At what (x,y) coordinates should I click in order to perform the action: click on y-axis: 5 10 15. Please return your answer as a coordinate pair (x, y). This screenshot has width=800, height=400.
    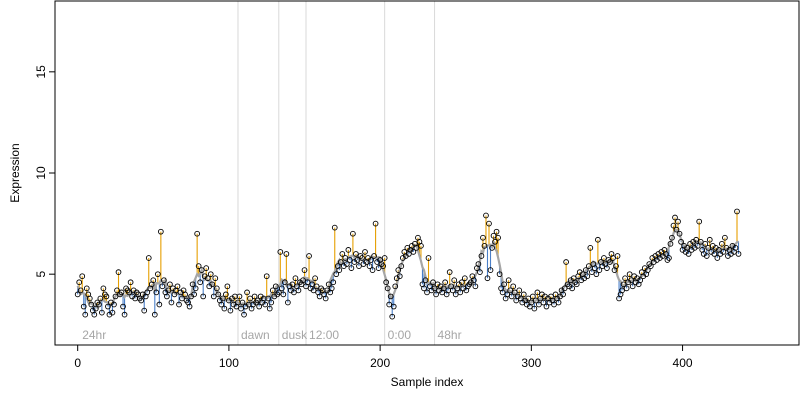
    Looking at the image, I should click on (45, 171).